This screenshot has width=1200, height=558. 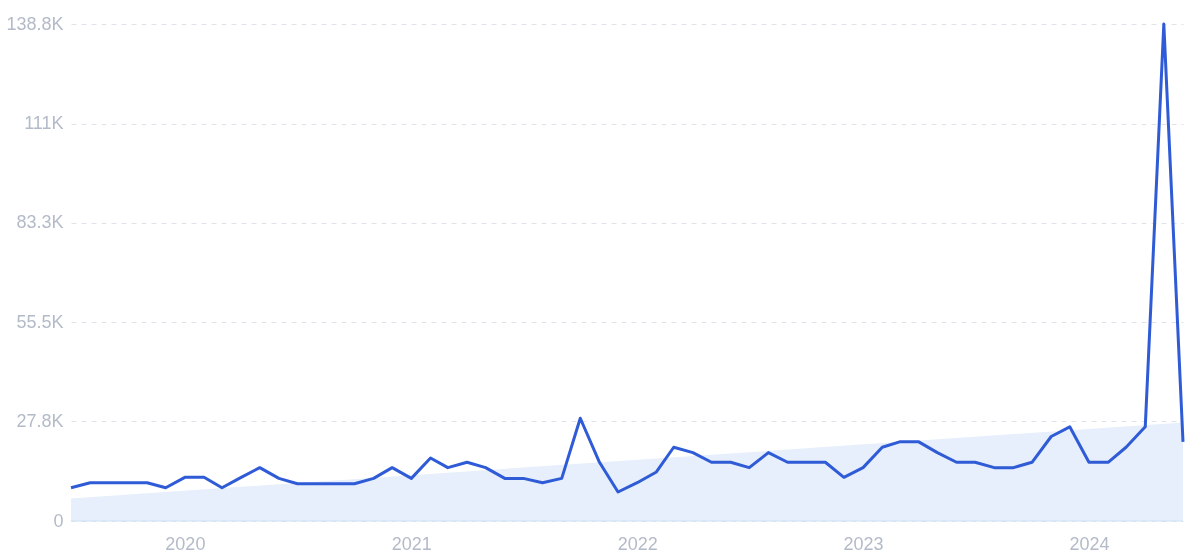 What do you see at coordinates (44, 123) in the screenshot?
I see `y-tick-label: 111K` at bounding box center [44, 123].